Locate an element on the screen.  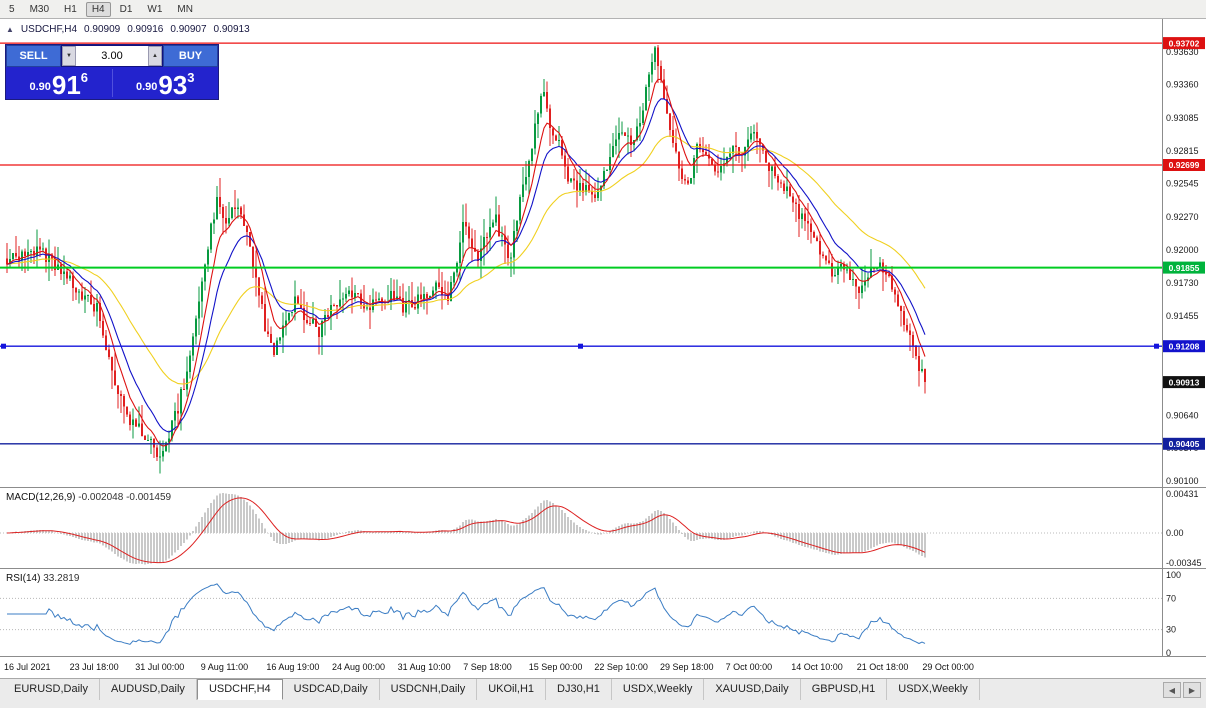
svg-text: 29 Sep 18:00 is located at coordinates (687, 667).